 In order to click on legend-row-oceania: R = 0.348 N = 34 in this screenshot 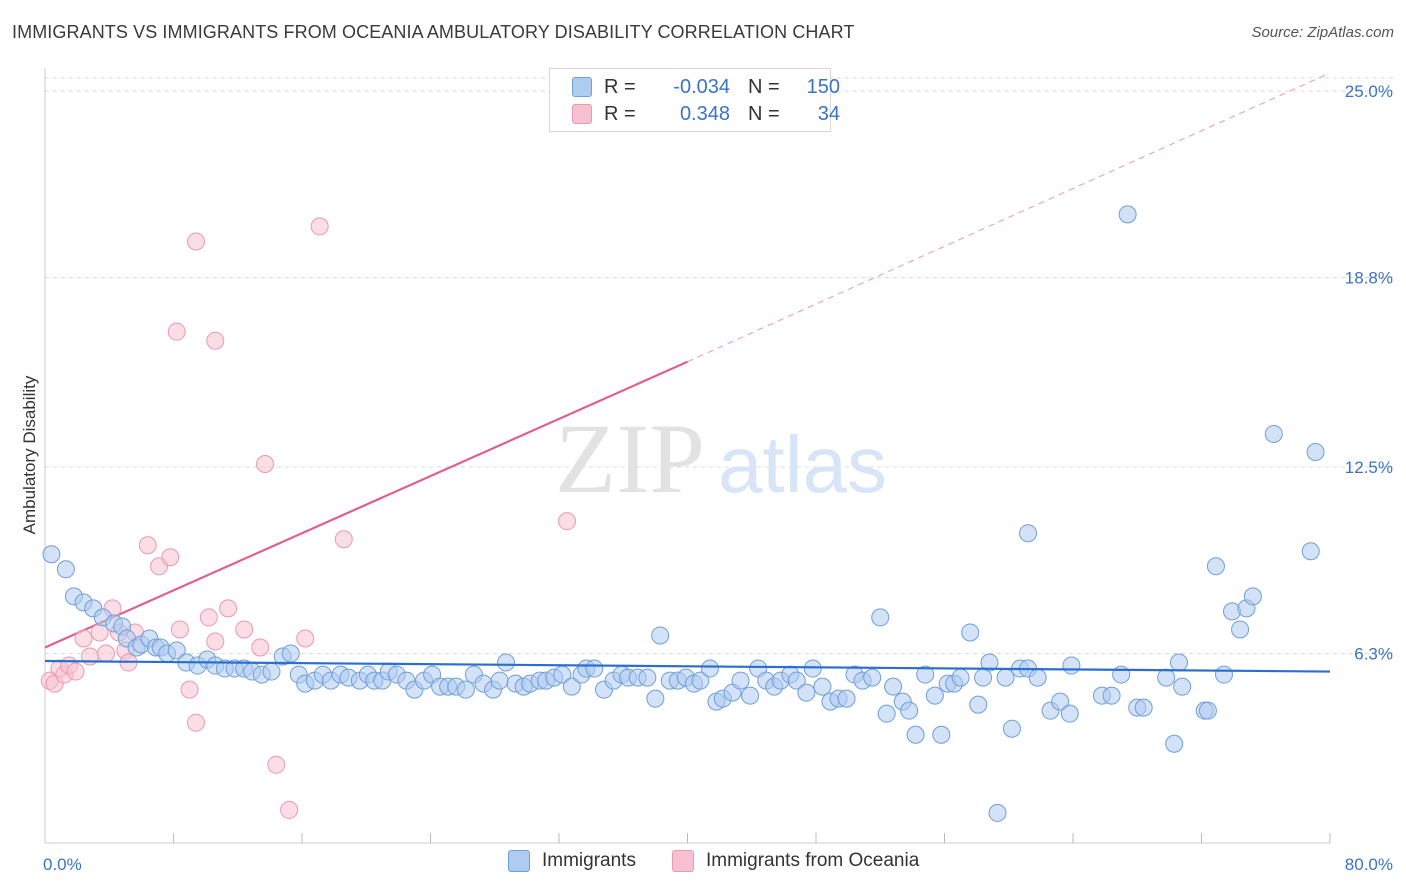, I will do `click(706, 114)`.